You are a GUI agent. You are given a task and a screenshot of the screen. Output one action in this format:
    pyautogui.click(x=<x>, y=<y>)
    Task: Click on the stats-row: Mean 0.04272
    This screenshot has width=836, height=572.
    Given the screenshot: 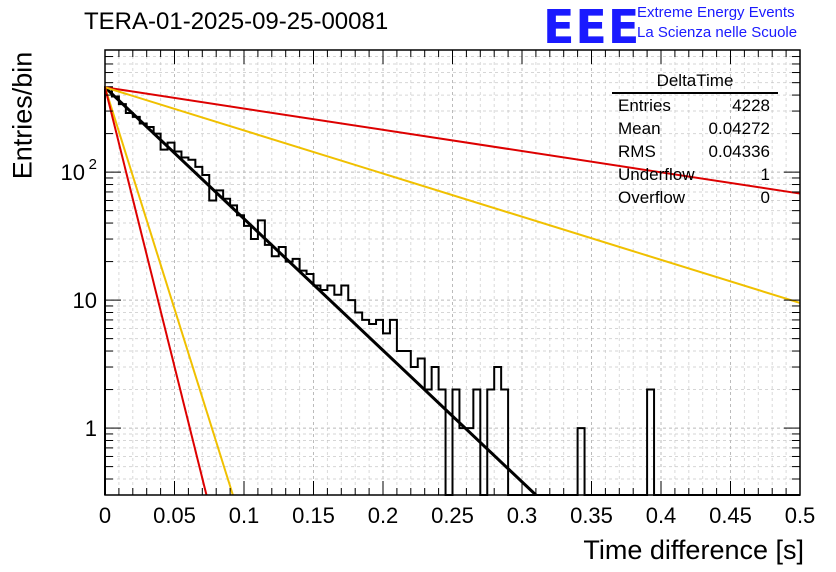 What is the action you would take?
    pyautogui.click(x=695, y=128)
    